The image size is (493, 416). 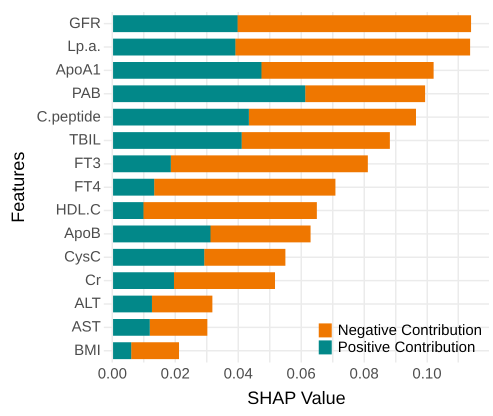 I want to click on x-tick-label: 0.04, so click(x=238, y=374).